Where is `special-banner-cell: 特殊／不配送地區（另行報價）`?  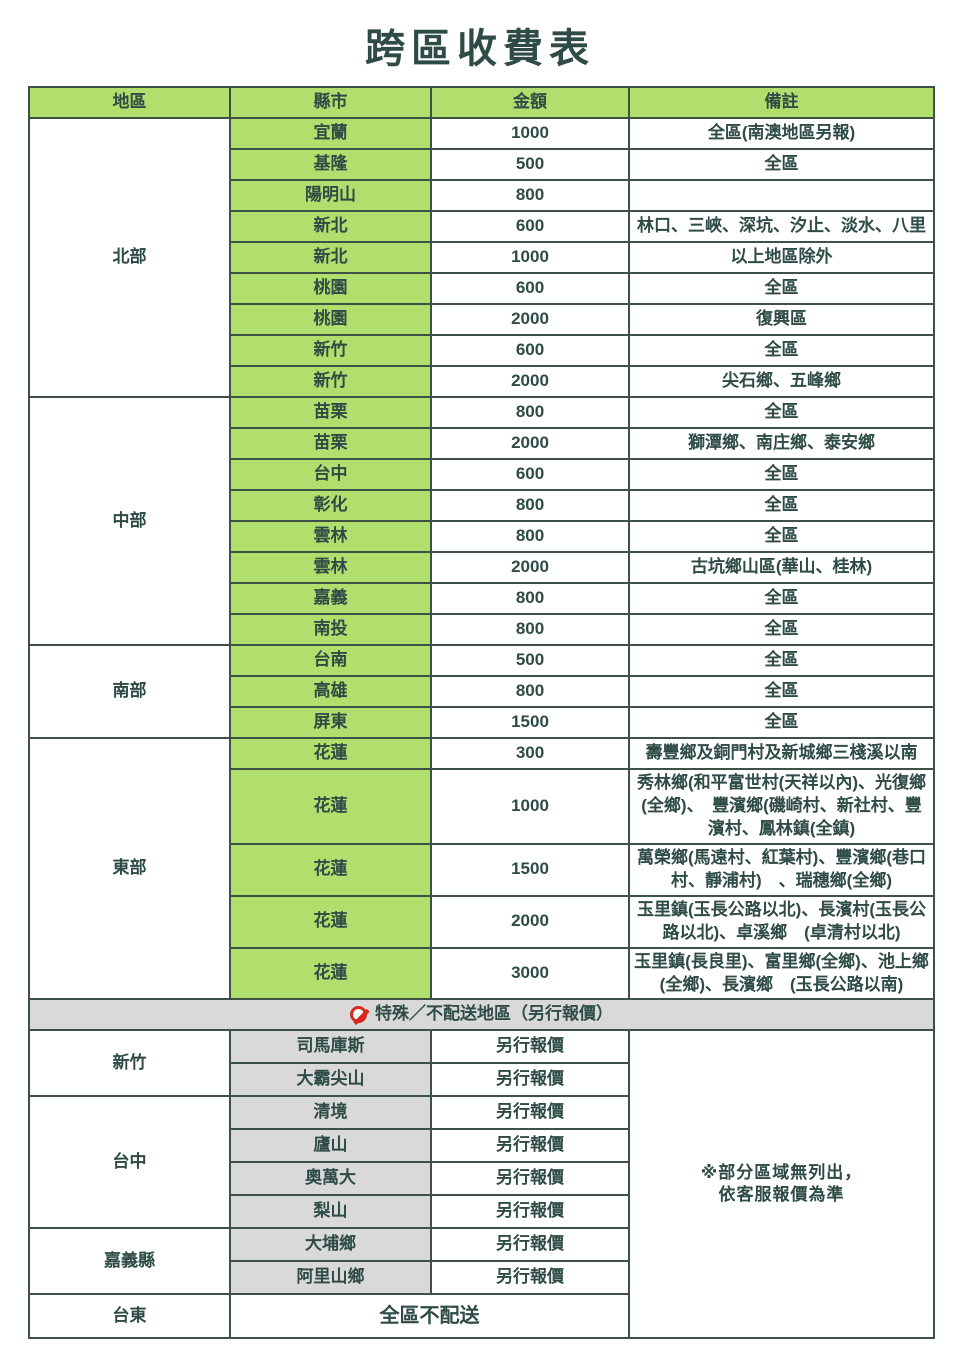 special-banner-cell: 特殊／不配送地區（另行報價） is located at coordinates (481, 1015).